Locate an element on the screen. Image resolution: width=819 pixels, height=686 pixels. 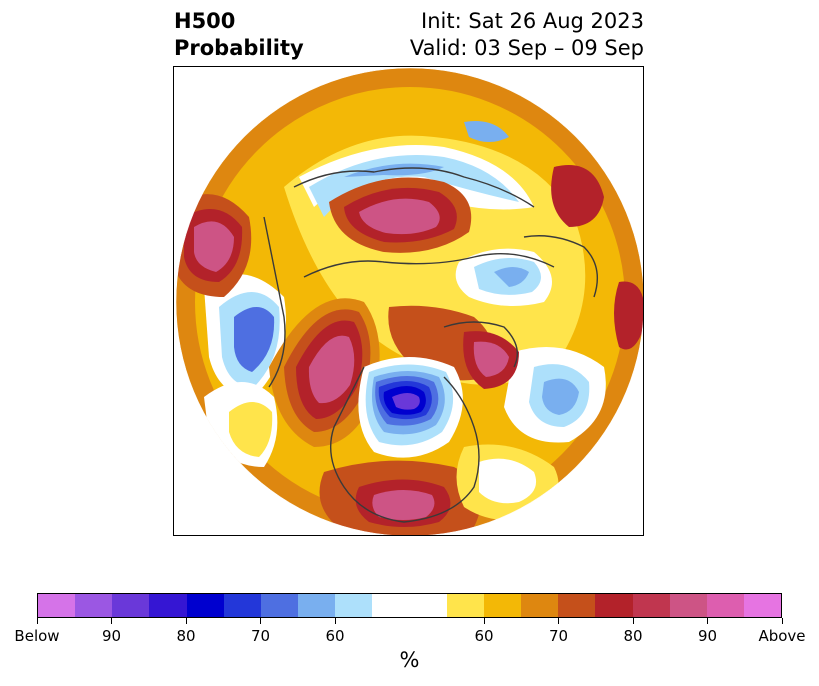
init-date: Init: Sat 26 Aug 2023 is located at coordinates (532, 21).